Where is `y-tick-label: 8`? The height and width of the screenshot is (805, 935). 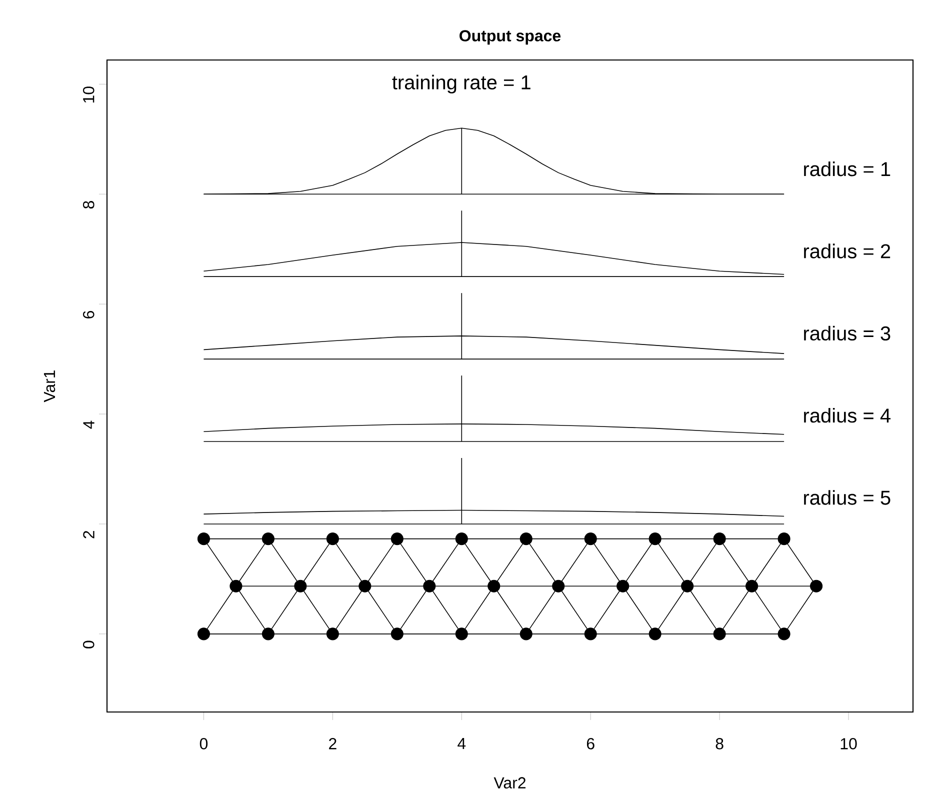
y-tick-label: 8 is located at coordinates (88, 205).